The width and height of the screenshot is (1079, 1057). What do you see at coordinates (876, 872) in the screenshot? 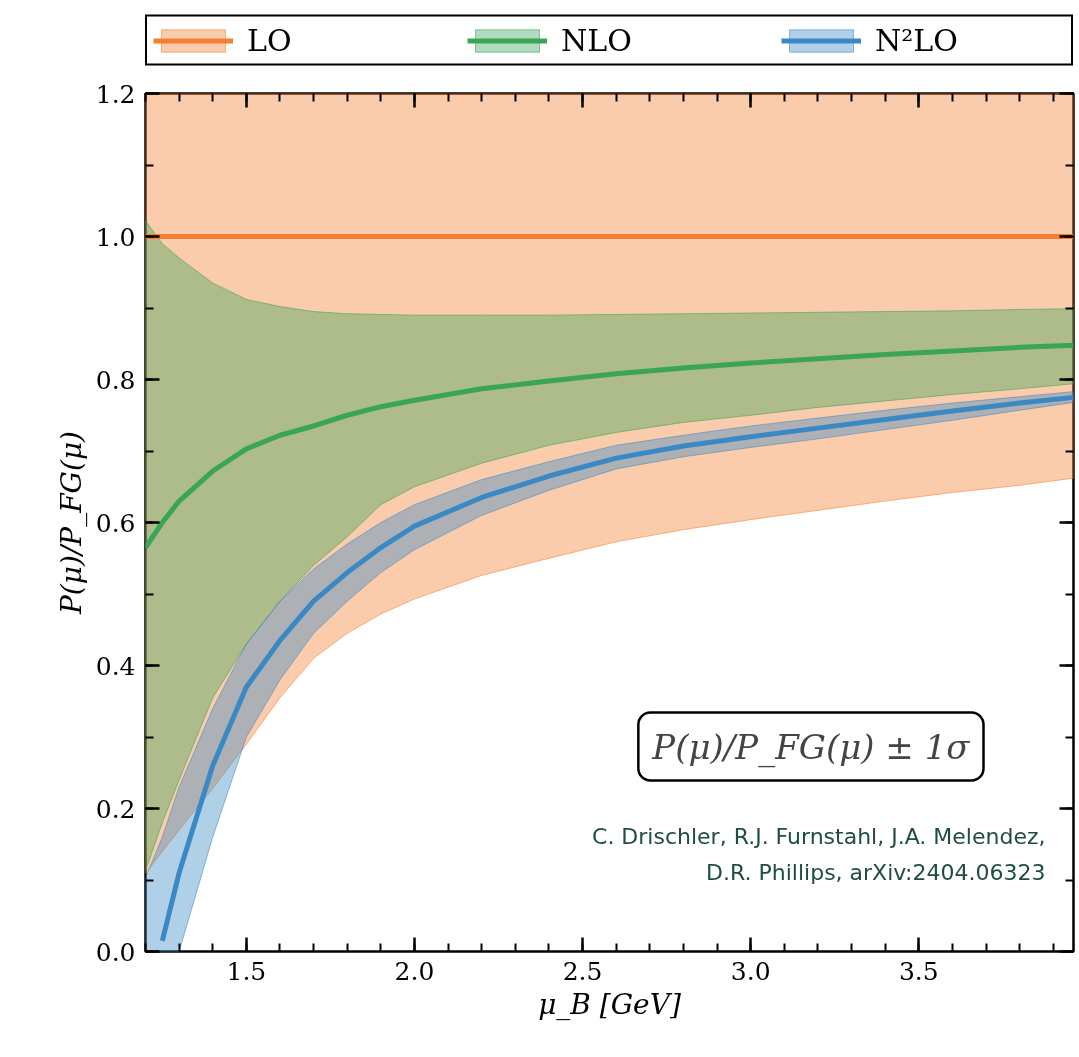
I see `annotation: D.R. Phillips, arXiv:2404.06323` at bounding box center [876, 872].